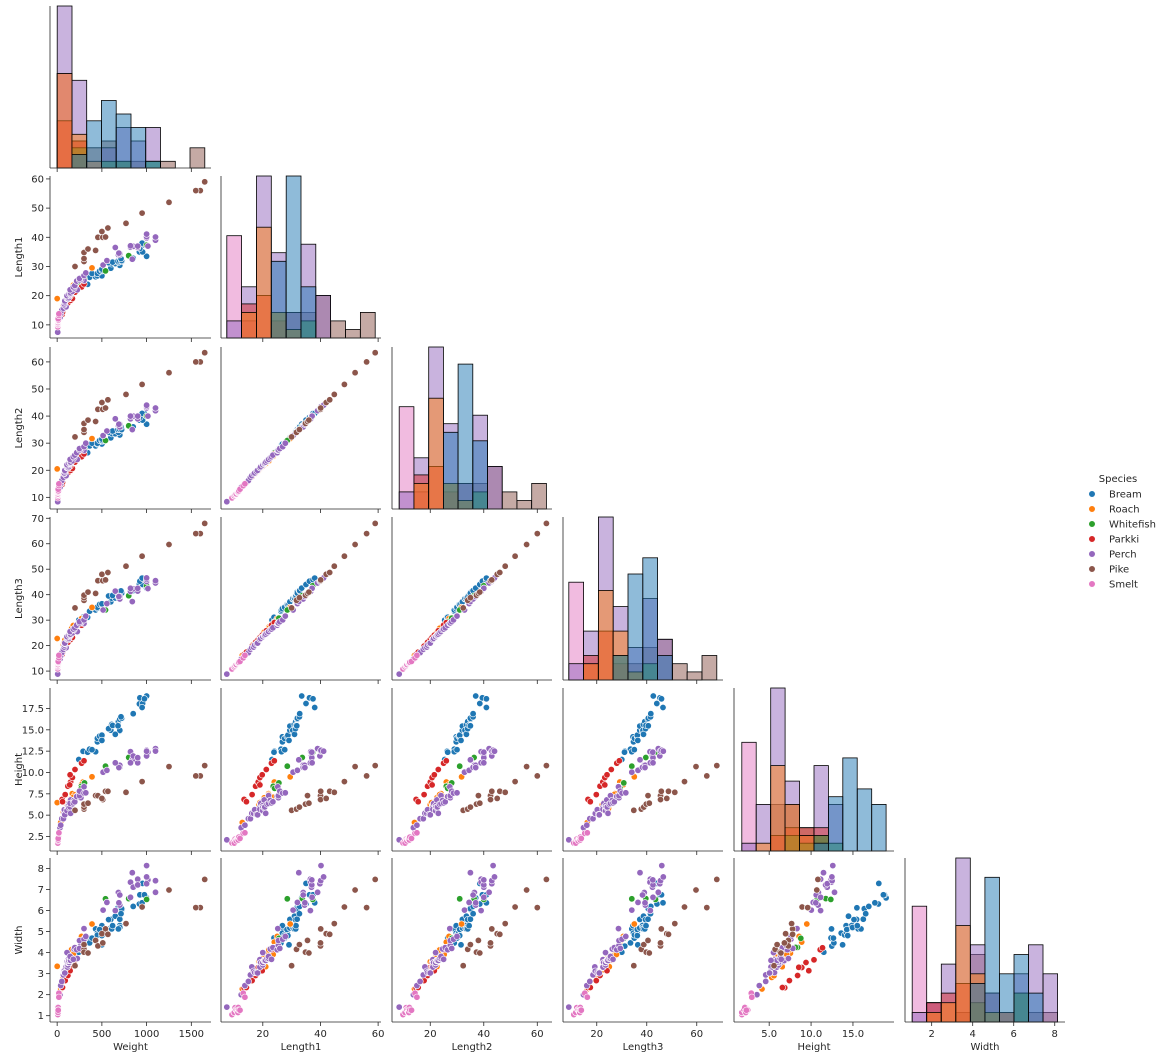 This screenshot has height=1062, width=1165. What do you see at coordinates (814, 940) in the screenshot?
I see `scatter-panel-width-vs-height` at bounding box center [814, 940].